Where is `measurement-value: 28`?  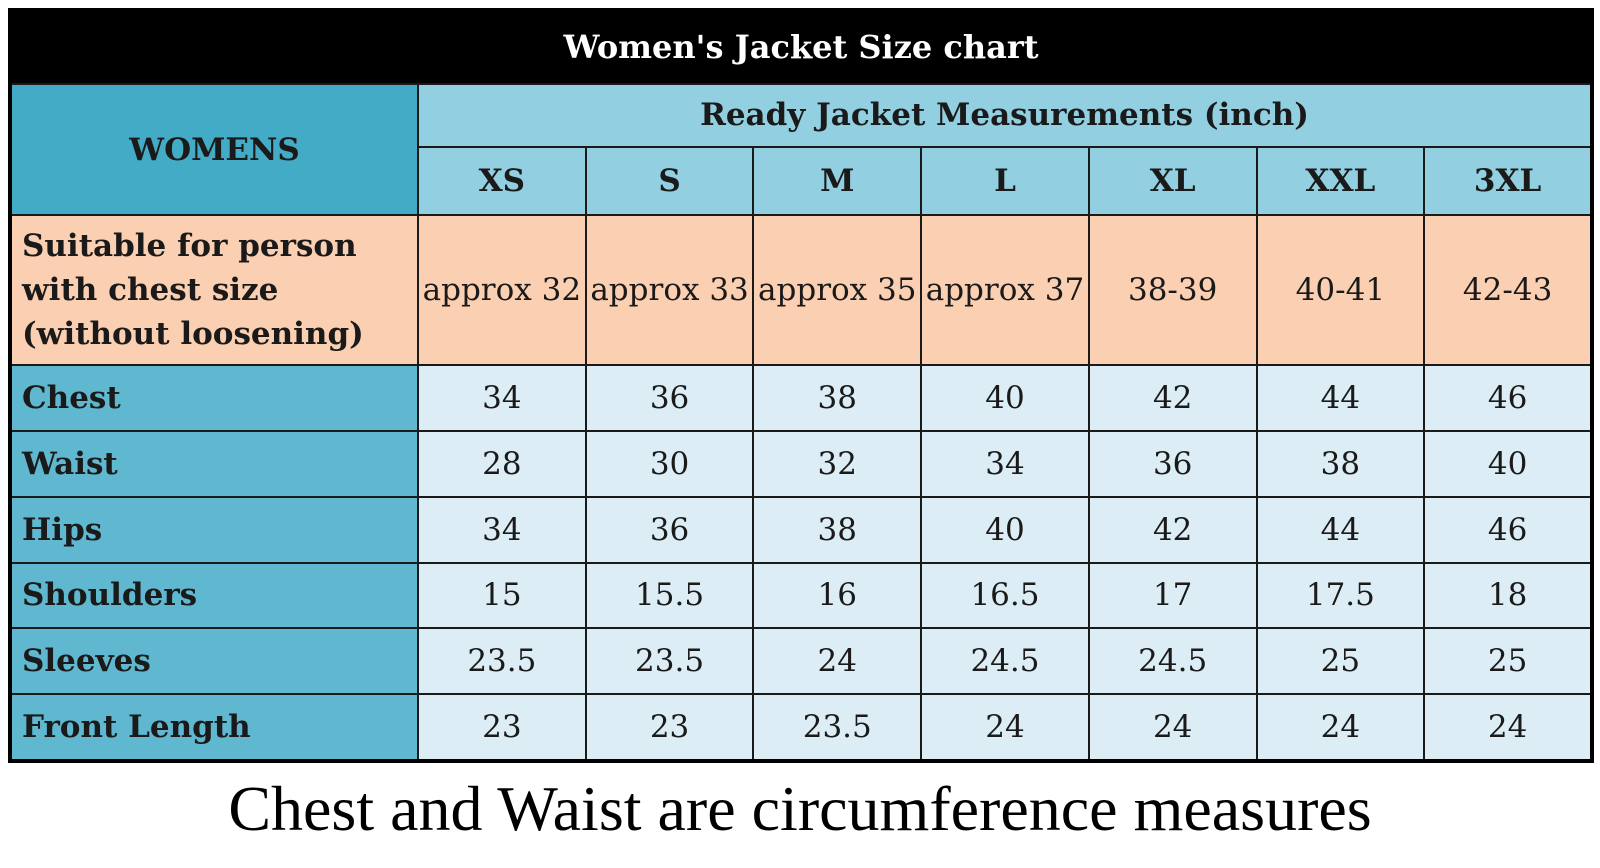
measurement-value: 28 is located at coordinates (502, 464).